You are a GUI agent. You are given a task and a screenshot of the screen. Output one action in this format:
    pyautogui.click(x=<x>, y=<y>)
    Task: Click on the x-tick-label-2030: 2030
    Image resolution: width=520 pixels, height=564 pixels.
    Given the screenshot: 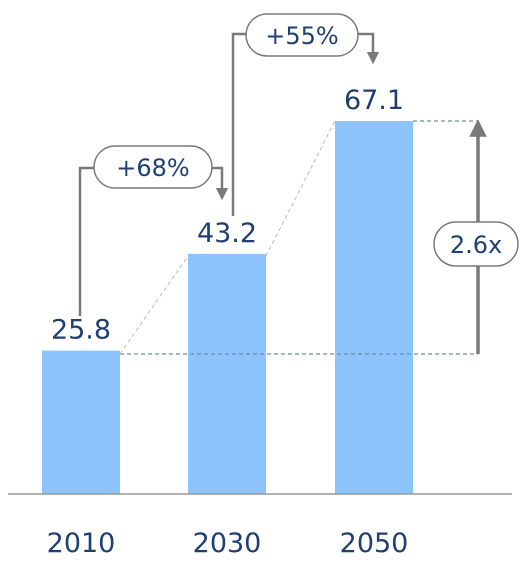 What is the action you would take?
    pyautogui.click(x=227, y=543)
    